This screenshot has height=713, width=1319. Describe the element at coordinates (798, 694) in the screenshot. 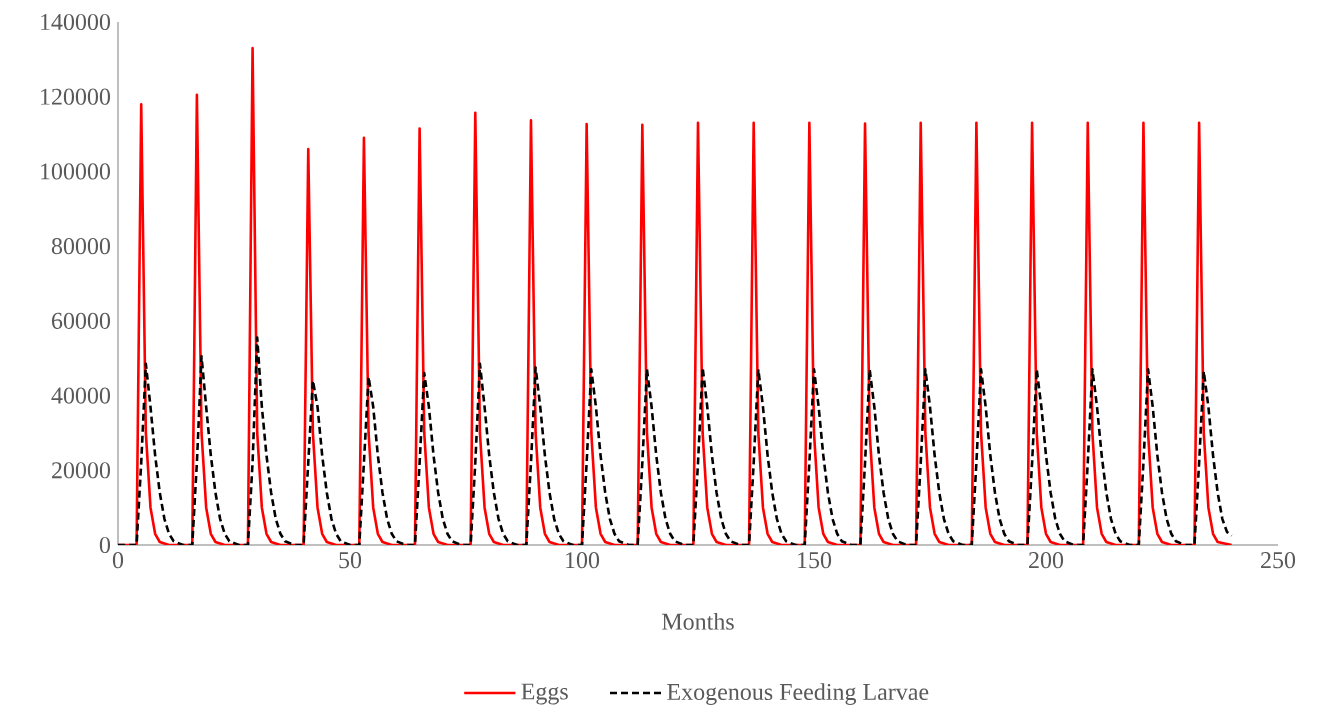

I see `legend-label: Exogenous Feeding Larvae` at that location.